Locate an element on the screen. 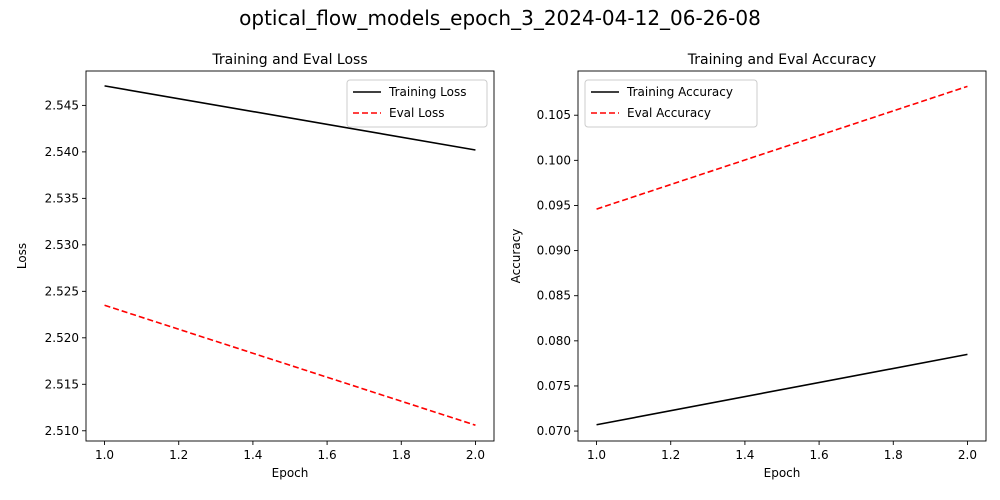 The image size is (1000, 500). legend-label-0: Training Accuracy is located at coordinates (679, 92).